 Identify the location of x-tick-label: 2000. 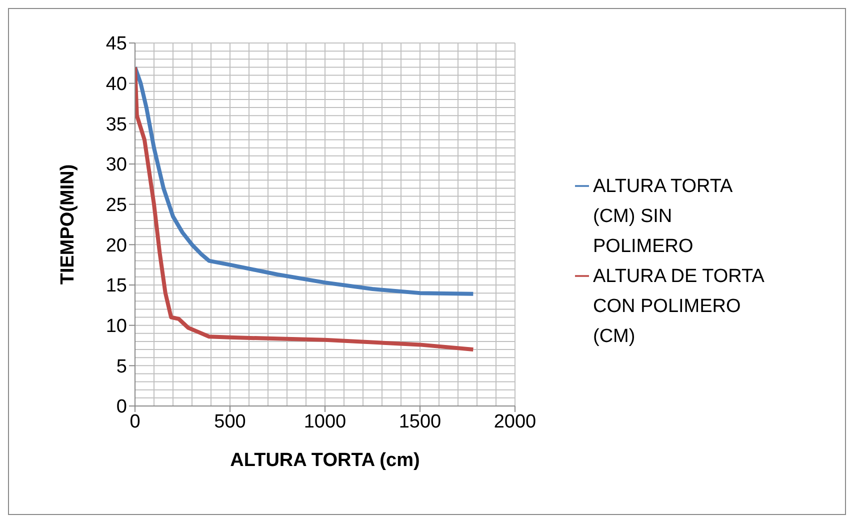
(515, 421).